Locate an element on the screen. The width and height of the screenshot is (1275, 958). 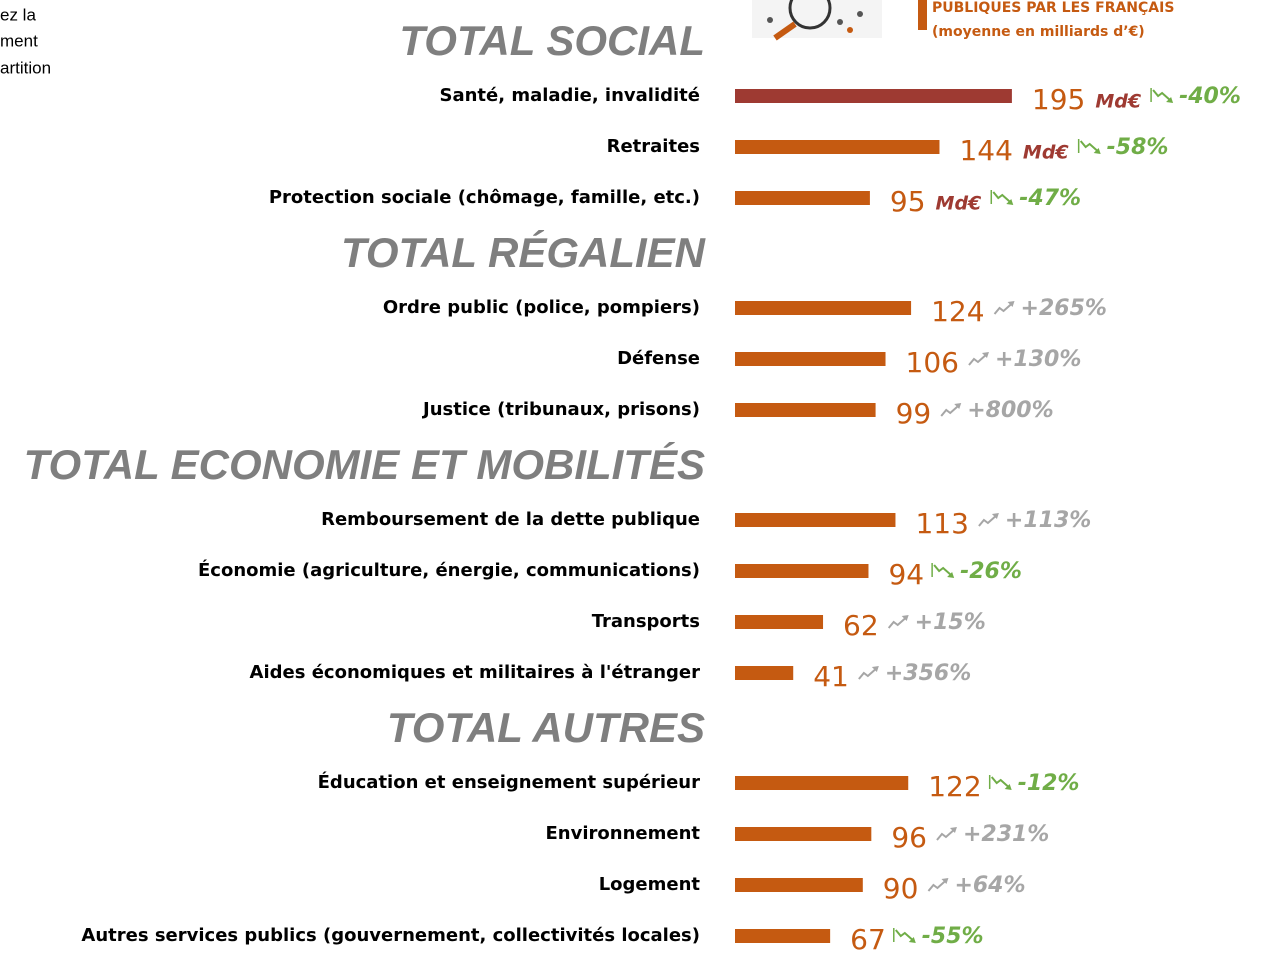
change-label: +800% is located at coordinates (1010, 410).